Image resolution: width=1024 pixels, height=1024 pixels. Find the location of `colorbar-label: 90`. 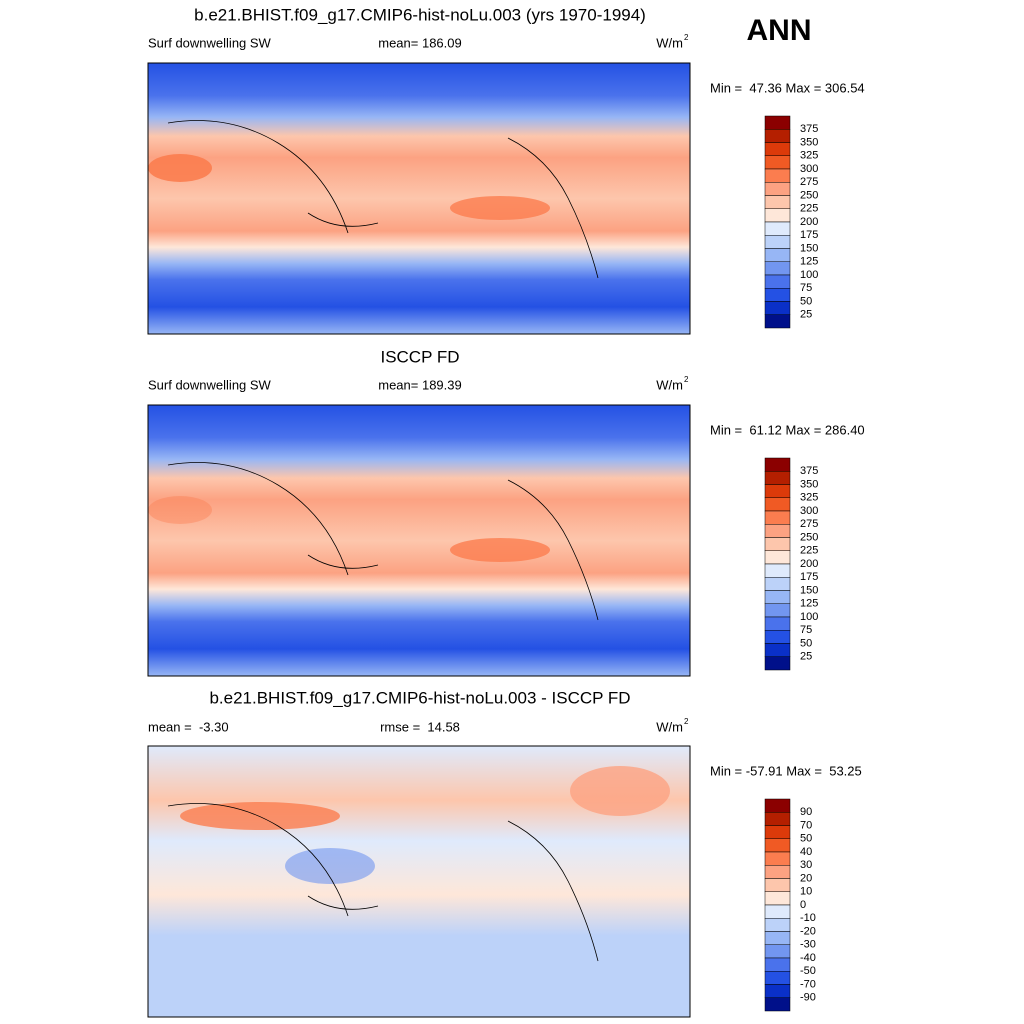

colorbar-label: 90 is located at coordinates (806, 812).